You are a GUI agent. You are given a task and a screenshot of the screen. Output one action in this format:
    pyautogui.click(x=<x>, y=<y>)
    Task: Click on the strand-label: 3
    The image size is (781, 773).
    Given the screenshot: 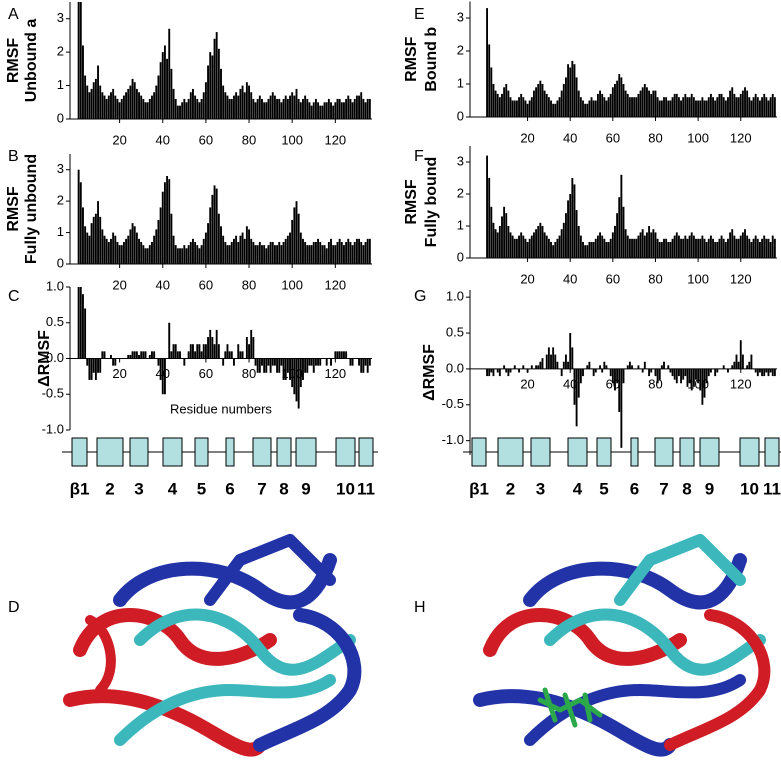 What is the action you would take?
    pyautogui.click(x=138, y=488)
    